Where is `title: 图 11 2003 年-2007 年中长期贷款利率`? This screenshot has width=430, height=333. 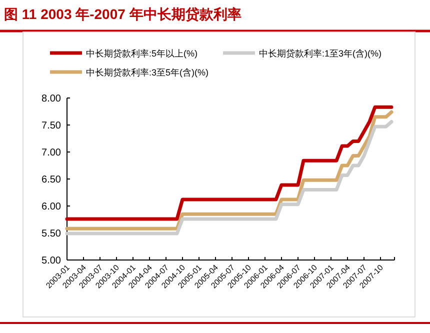 title: 图 11 2003 年-2007 年中长期贷款利率 is located at coordinates (123, 14).